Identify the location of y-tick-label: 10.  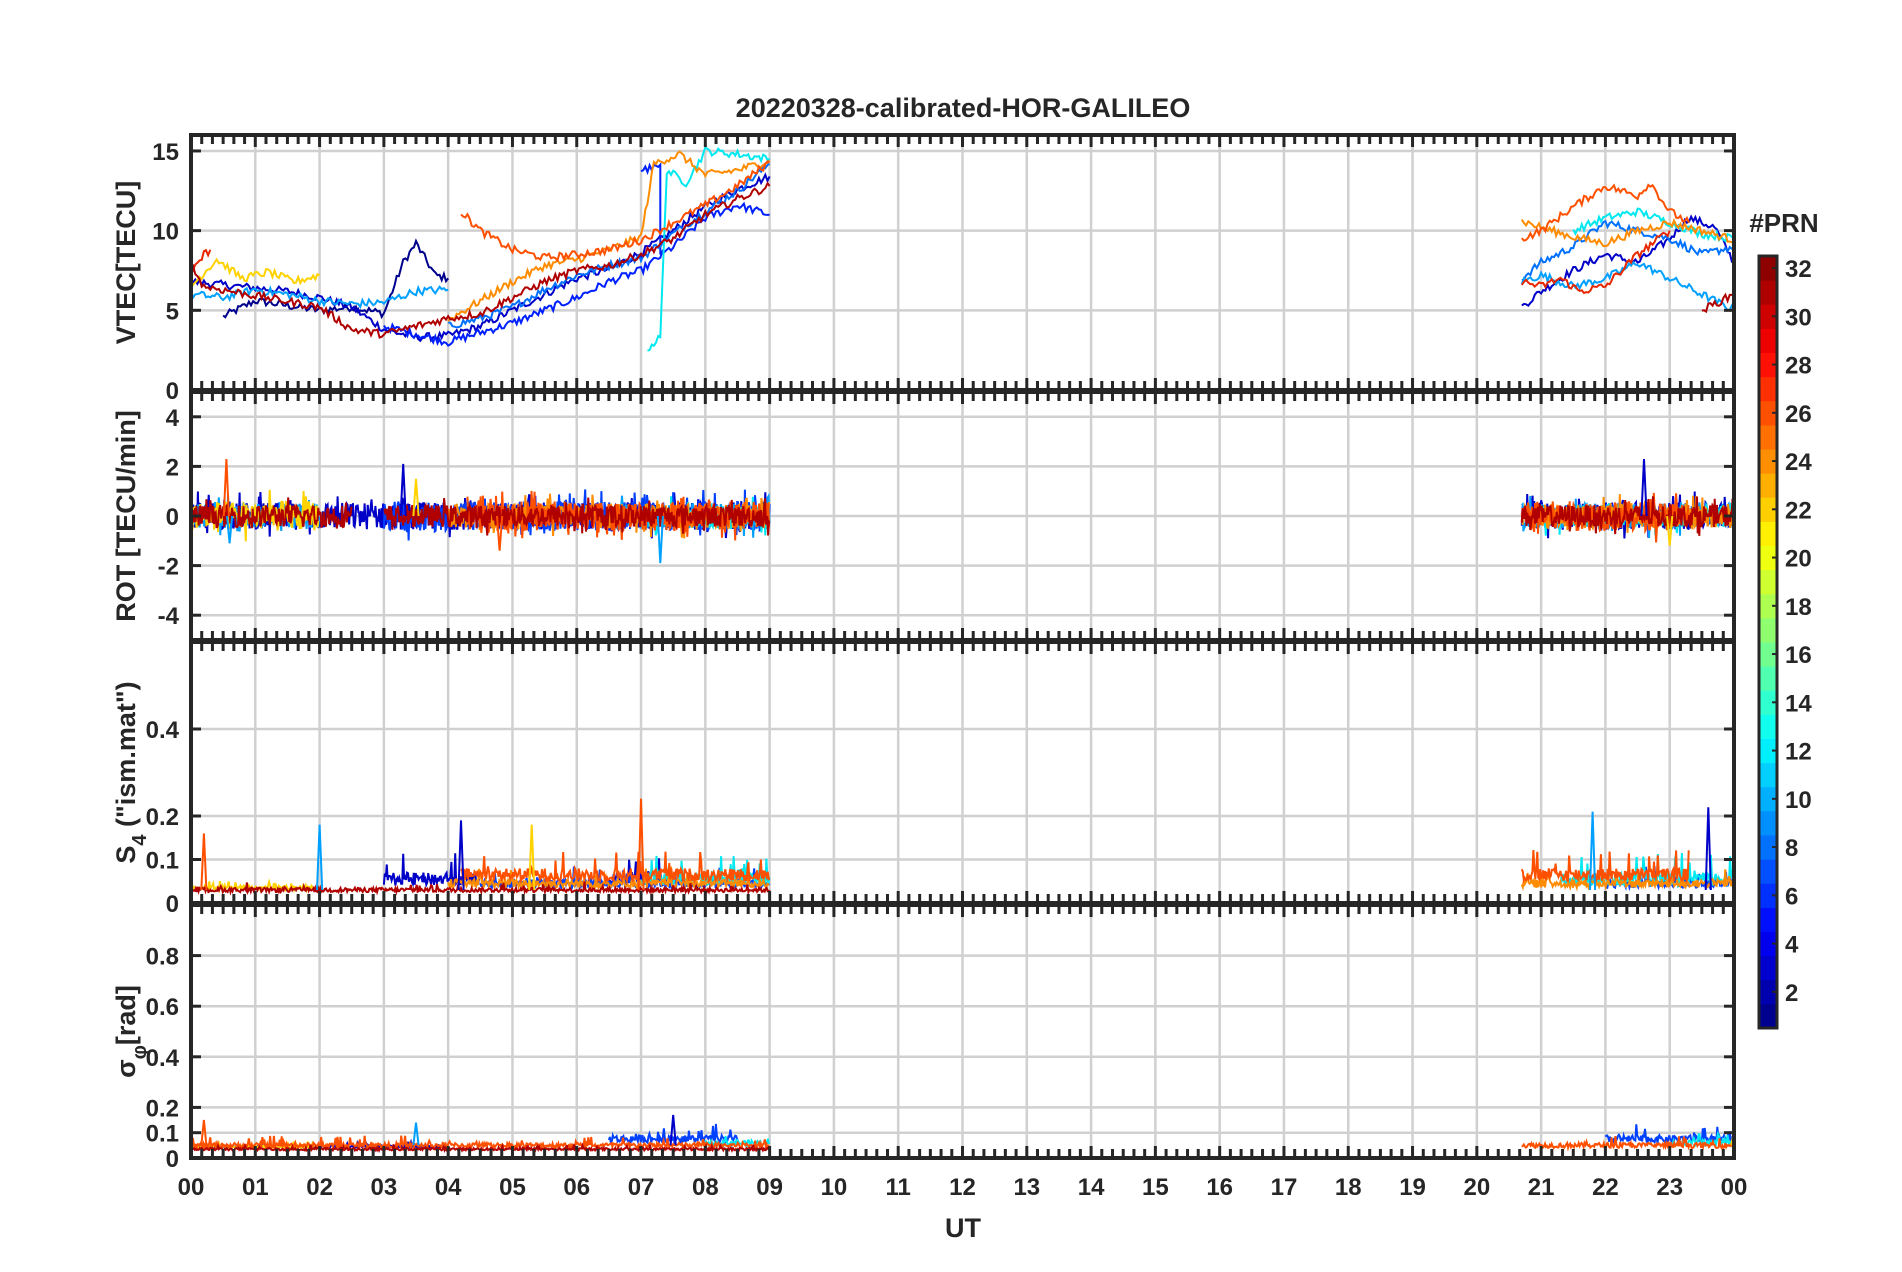
(165, 232).